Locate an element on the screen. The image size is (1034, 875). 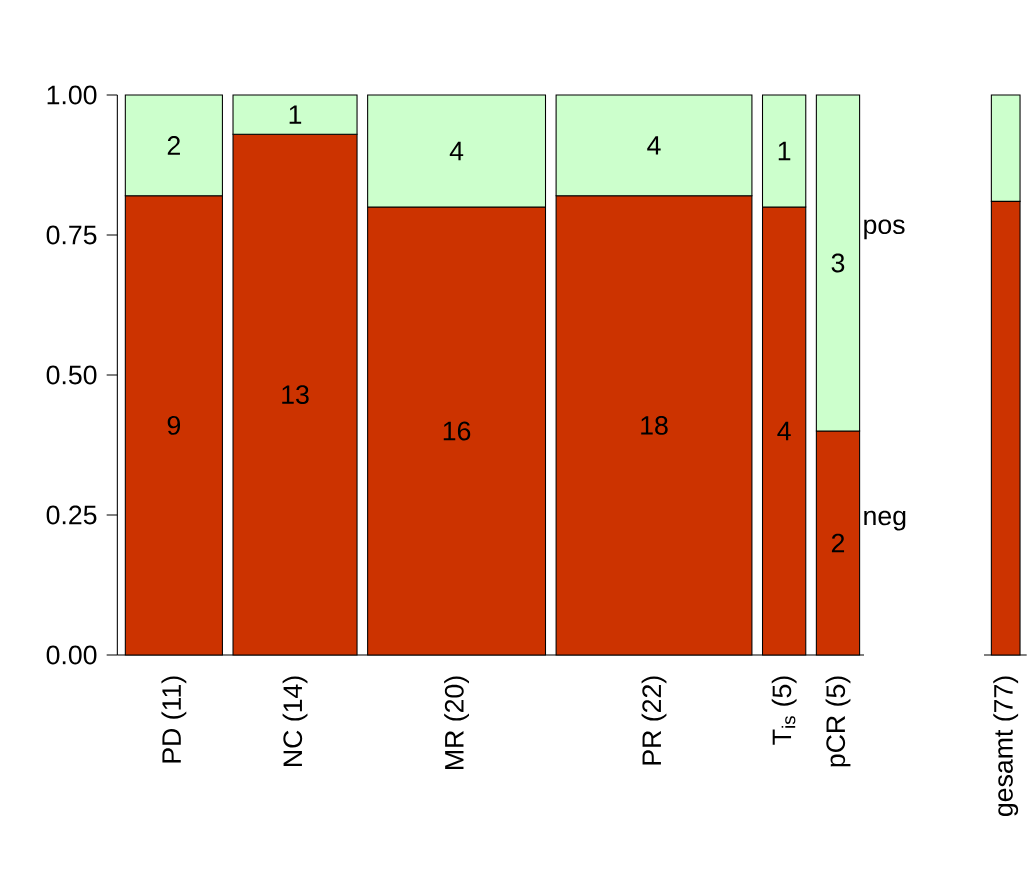
series-label: neg is located at coordinates (885, 520).